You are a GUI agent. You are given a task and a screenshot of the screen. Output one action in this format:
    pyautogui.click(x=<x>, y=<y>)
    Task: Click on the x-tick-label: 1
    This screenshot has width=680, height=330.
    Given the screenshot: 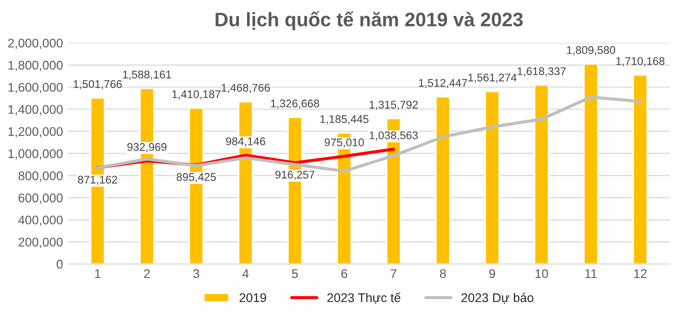 What is the action you would take?
    pyautogui.click(x=97, y=273)
    